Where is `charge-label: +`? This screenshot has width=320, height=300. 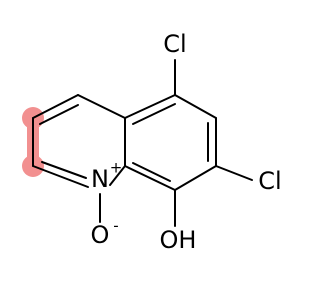
charge-label: + is located at coordinates (116, 168).